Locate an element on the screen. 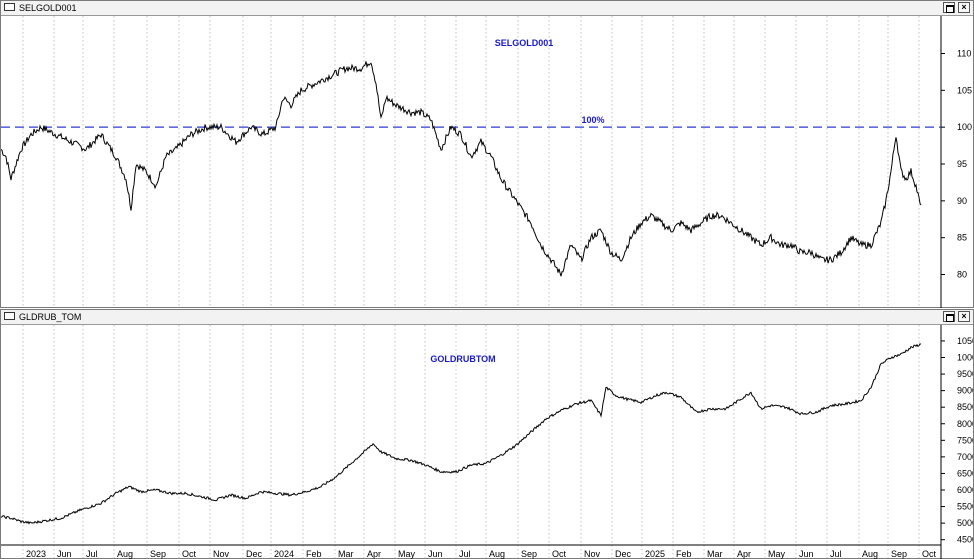 This screenshot has height=559, width=974. close-button-top: × is located at coordinates (964, 7).